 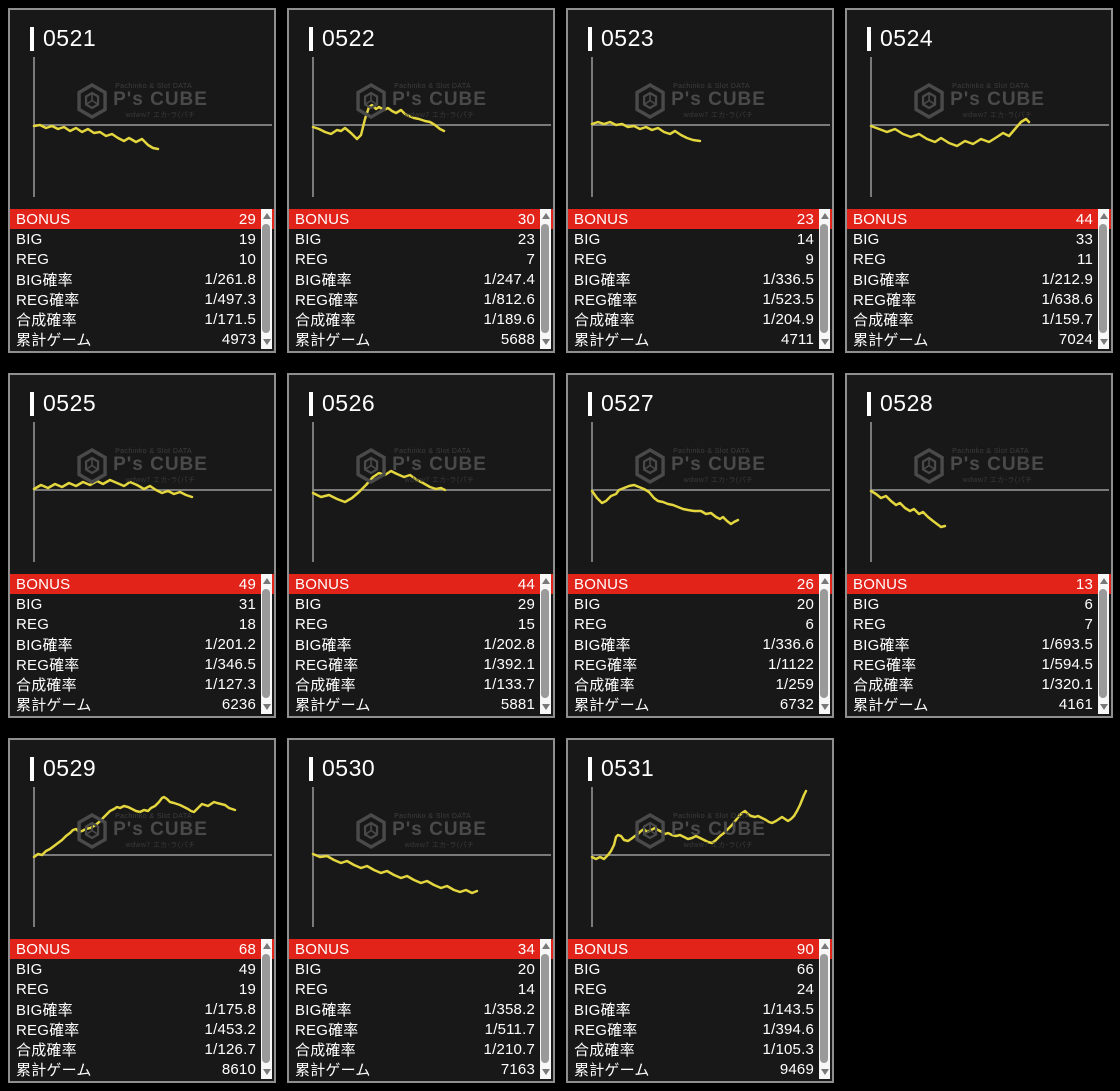 What do you see at coordinates (700, 624) in the screenshot?
I see `table-row: REG 6` at bounding box center [700, 624].